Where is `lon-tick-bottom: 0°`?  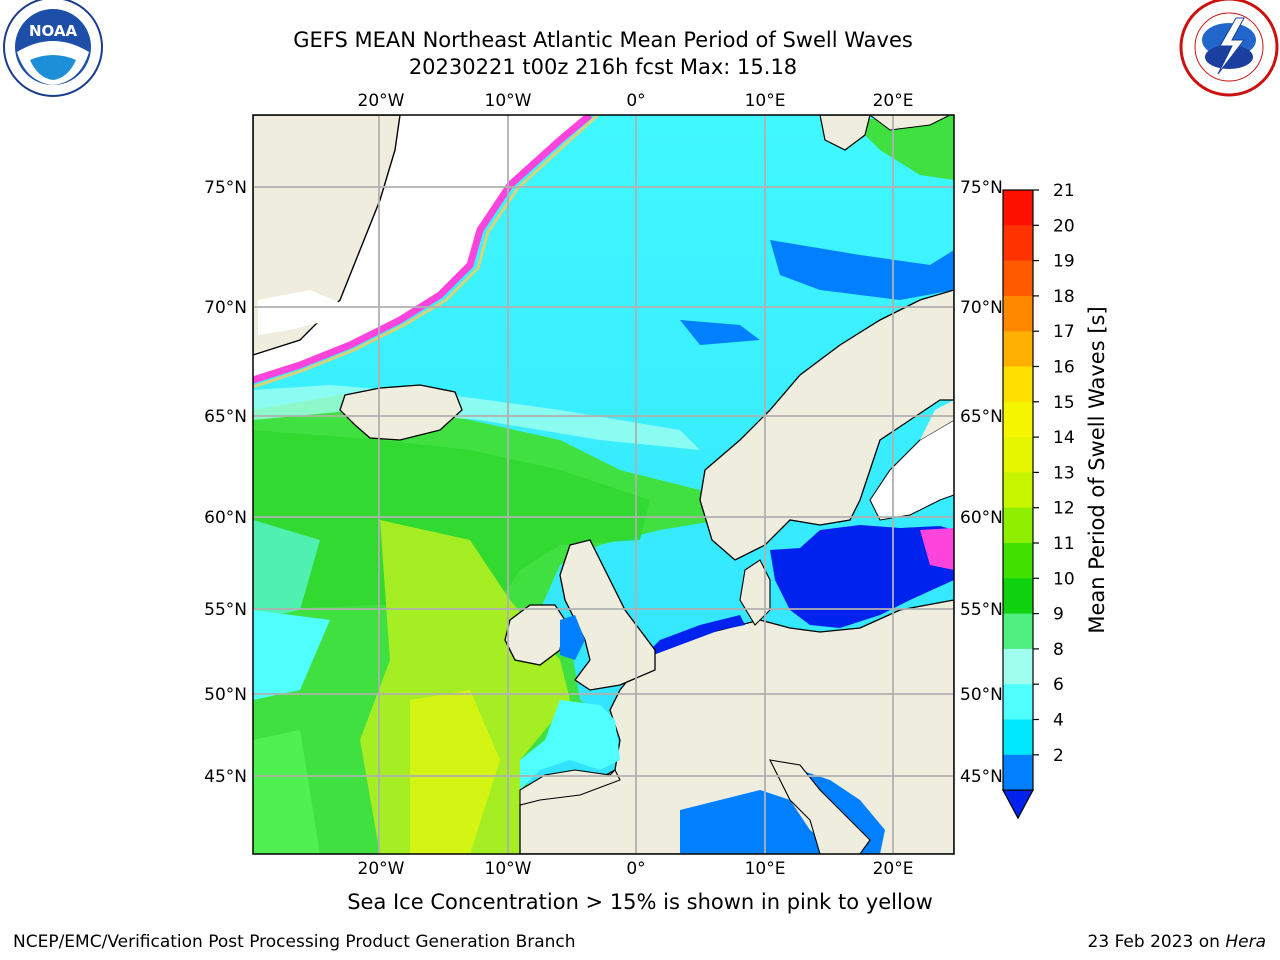
lon-tick-bottom: 0° is located at coordinates (635, 869).